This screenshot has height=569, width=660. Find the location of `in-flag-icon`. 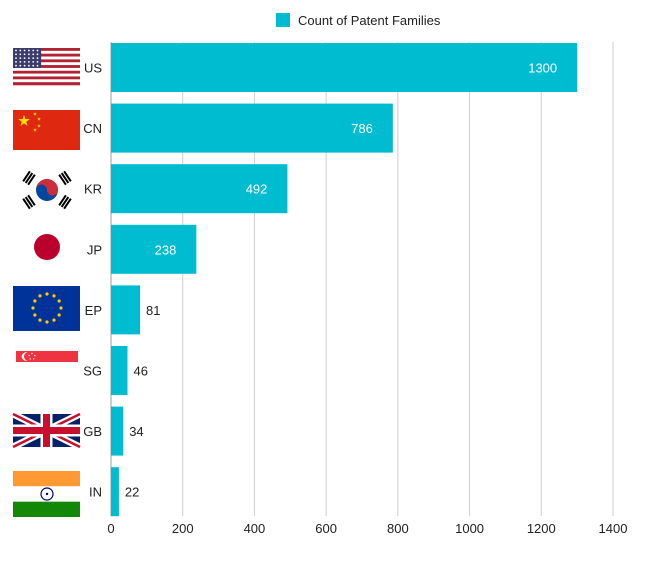

in-flag-icon is located at coordinates (46, 494).